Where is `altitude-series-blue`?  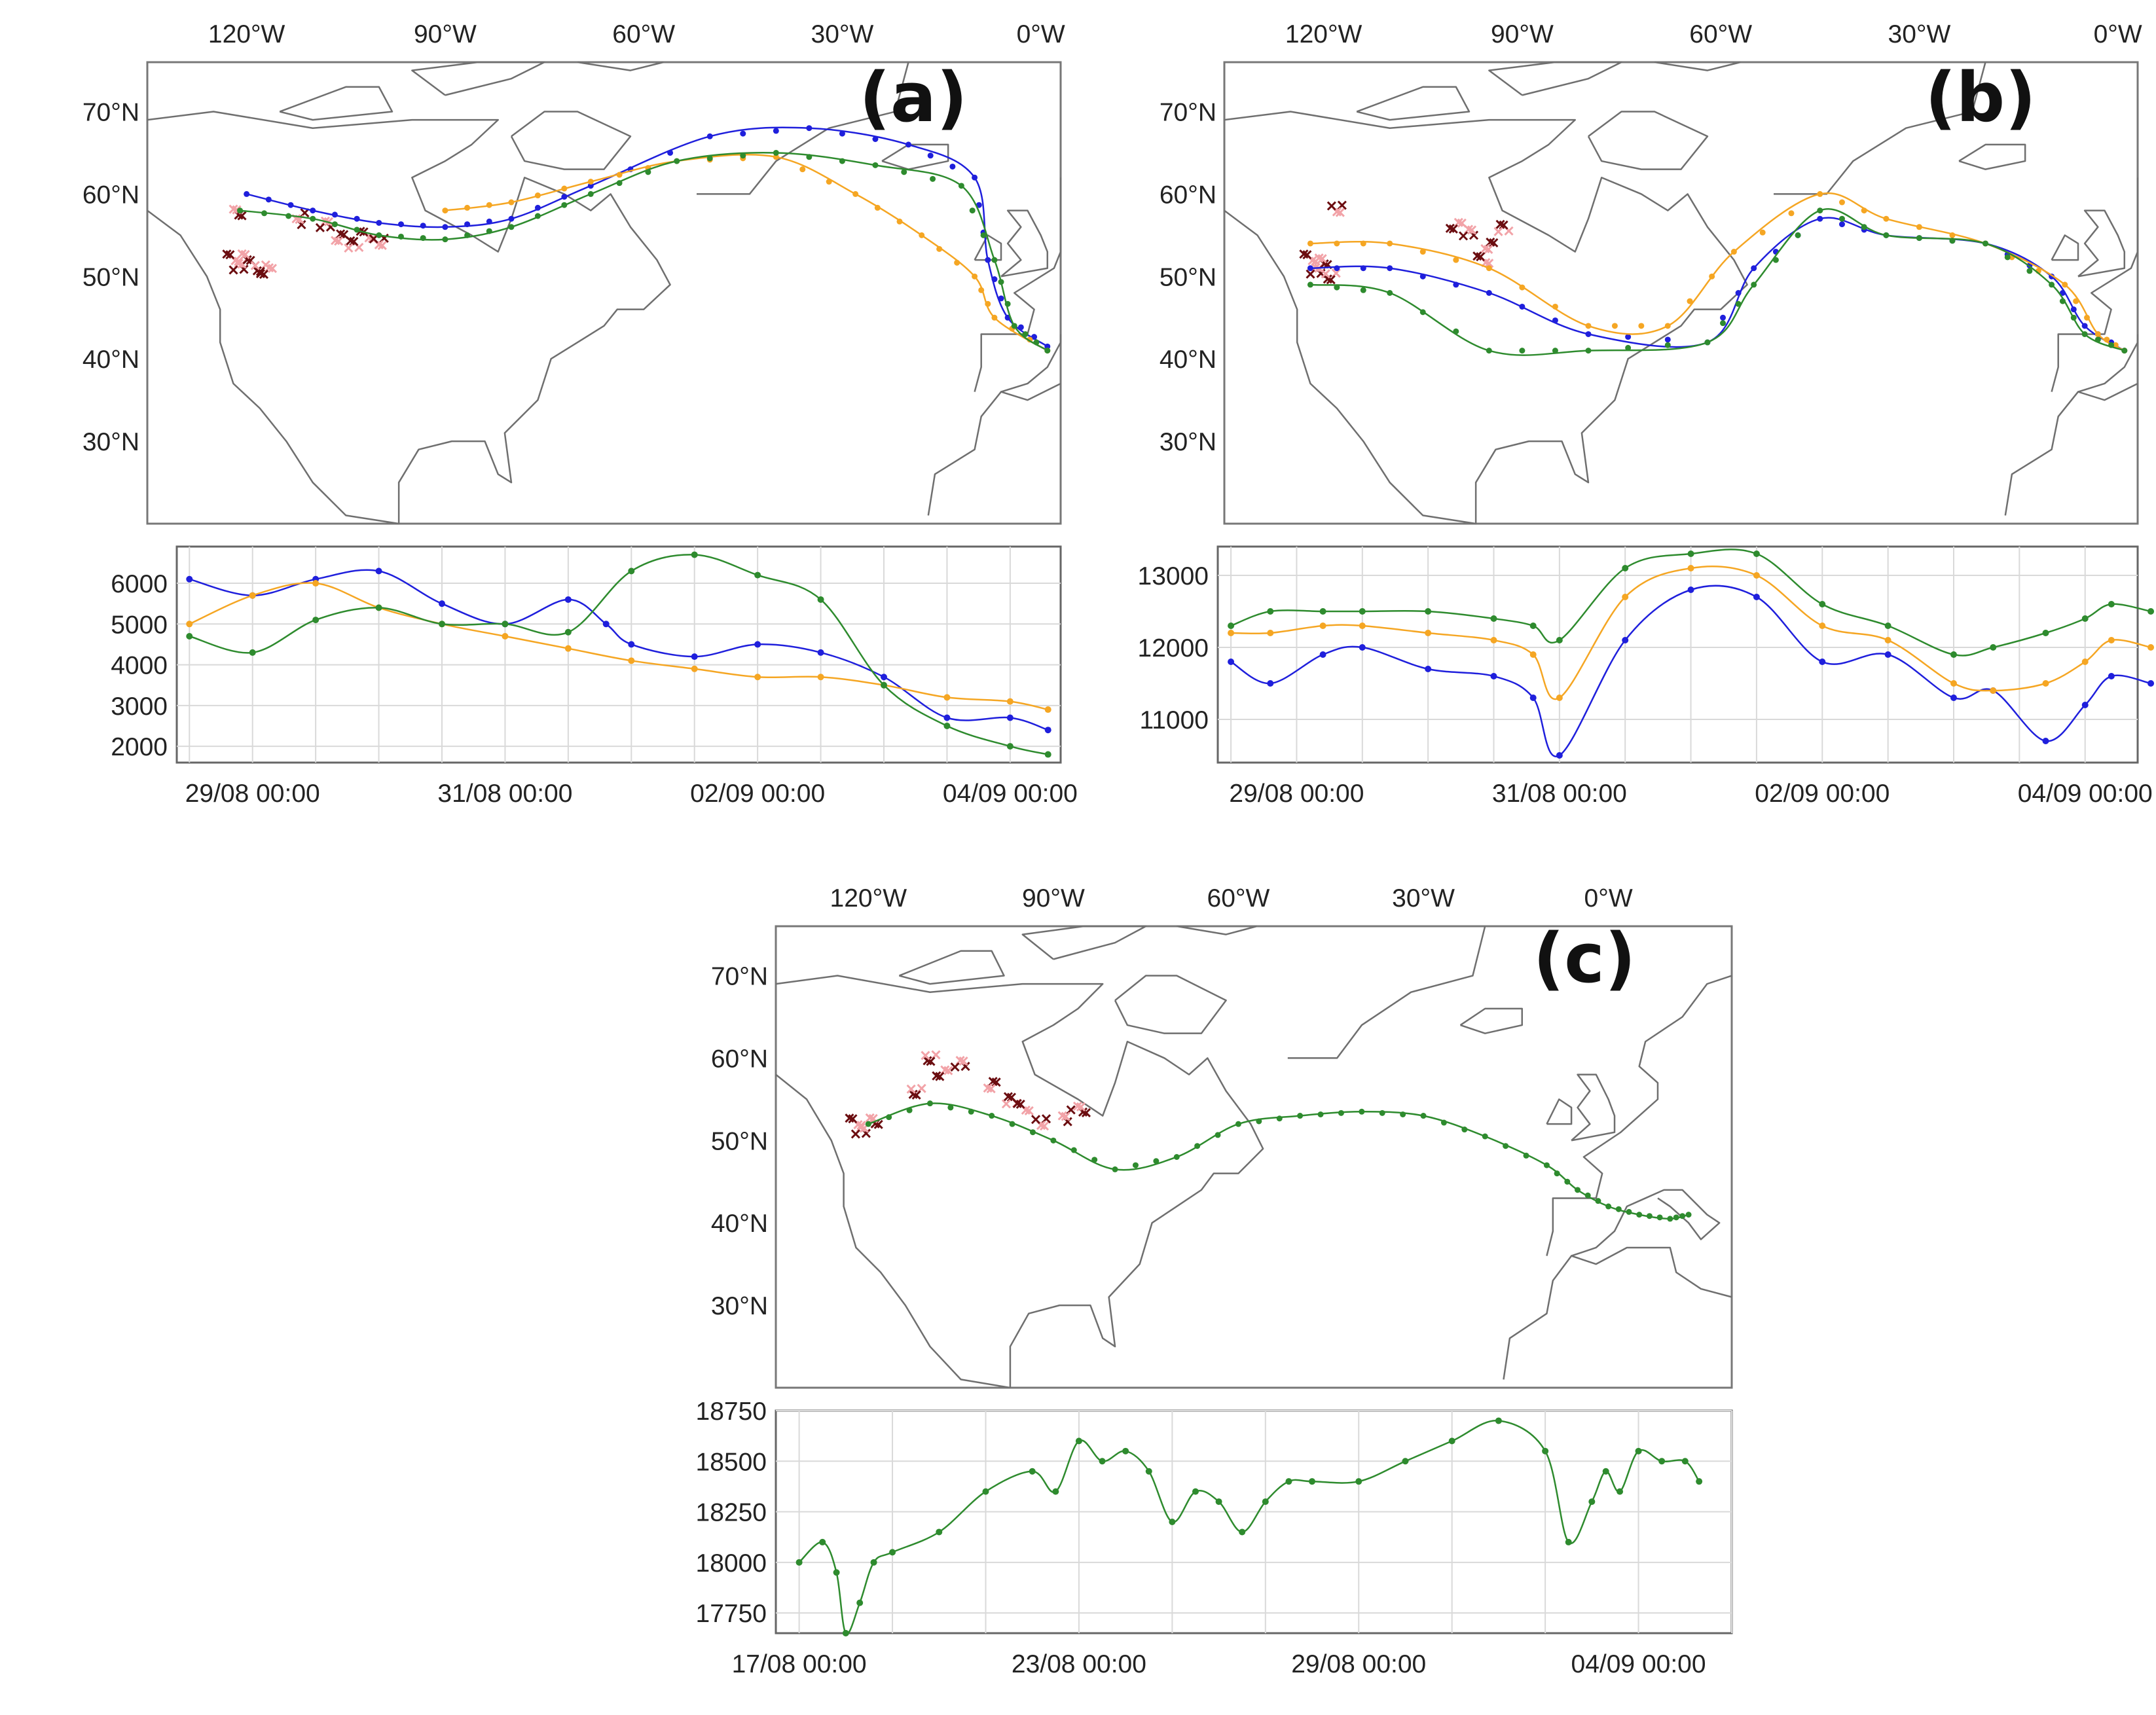 altitude-series-blue is located at coordinates (619, 650).